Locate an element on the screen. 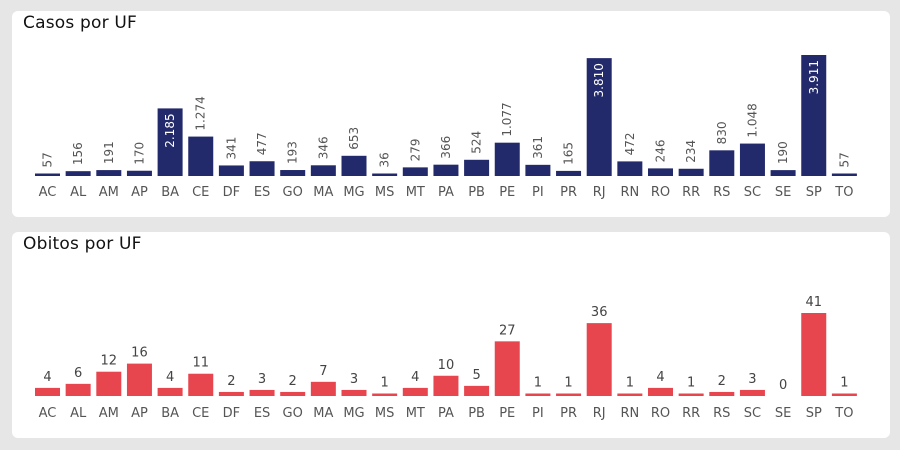 The height and width of the screenshot is (450, 900). casos-chart-title: Casos por UF is located at coordinates (80, 23).